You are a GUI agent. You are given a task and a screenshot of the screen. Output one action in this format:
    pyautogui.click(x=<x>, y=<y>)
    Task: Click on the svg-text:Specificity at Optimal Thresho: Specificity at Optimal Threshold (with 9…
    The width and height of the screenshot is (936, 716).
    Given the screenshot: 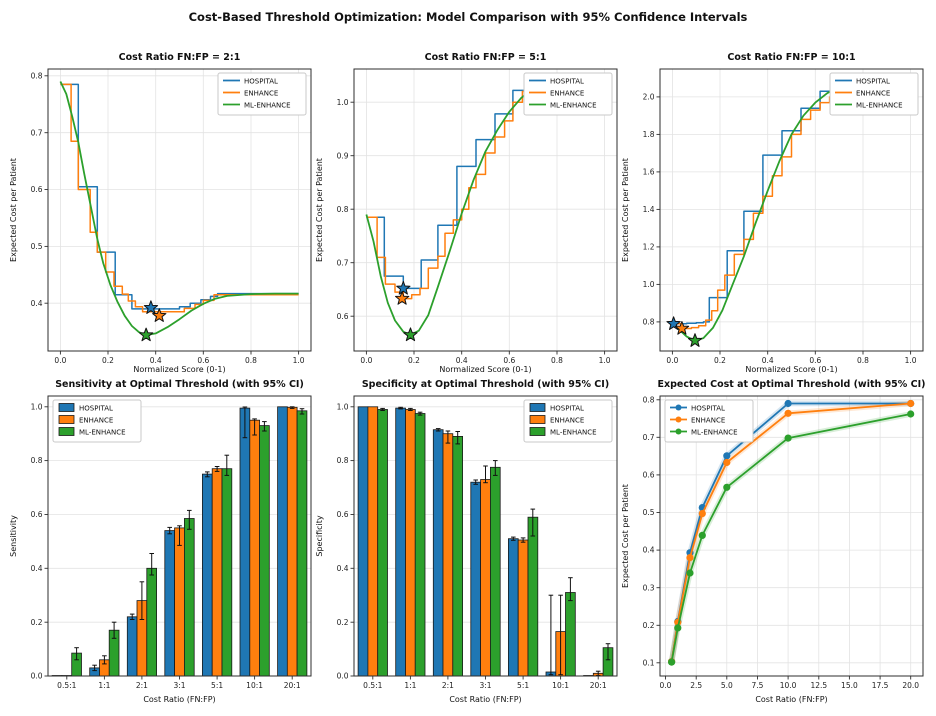 What is the action you would take?
    pyautogui.click(x=485, y=384)
    